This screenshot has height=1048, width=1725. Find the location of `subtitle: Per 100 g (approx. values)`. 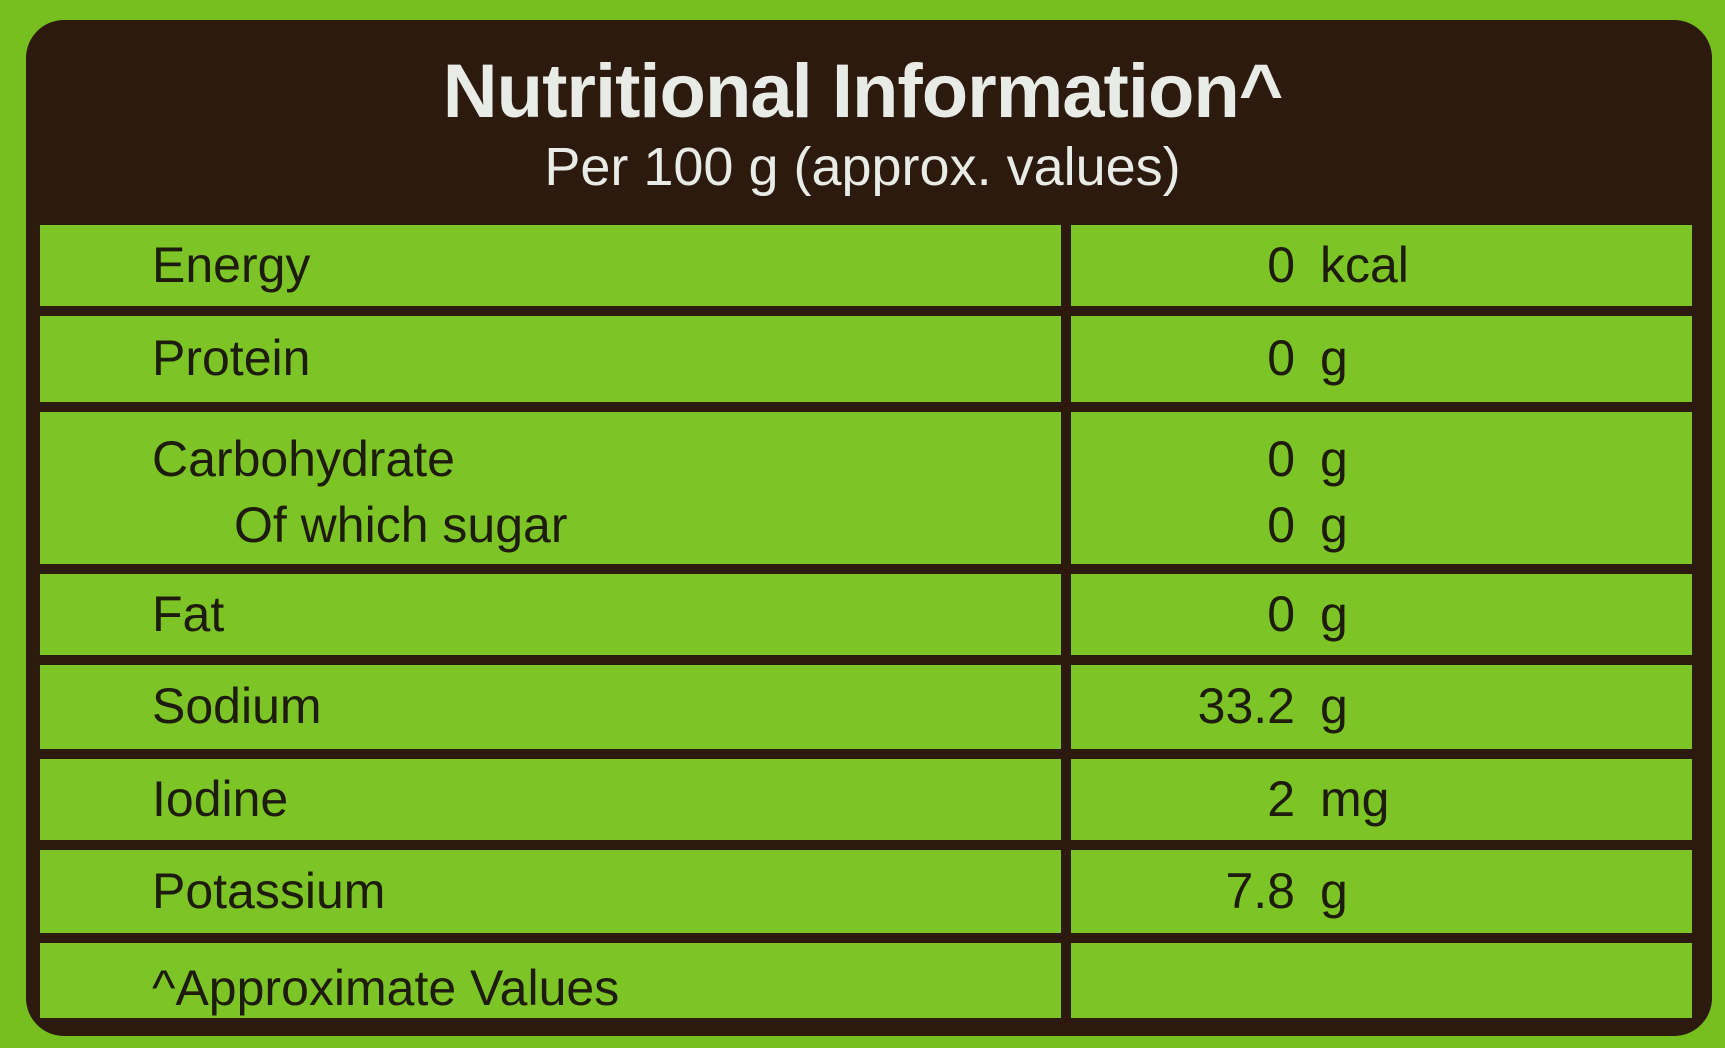

subtitle: Per 100 g (approx. values) is located at coordinates (862, 167).